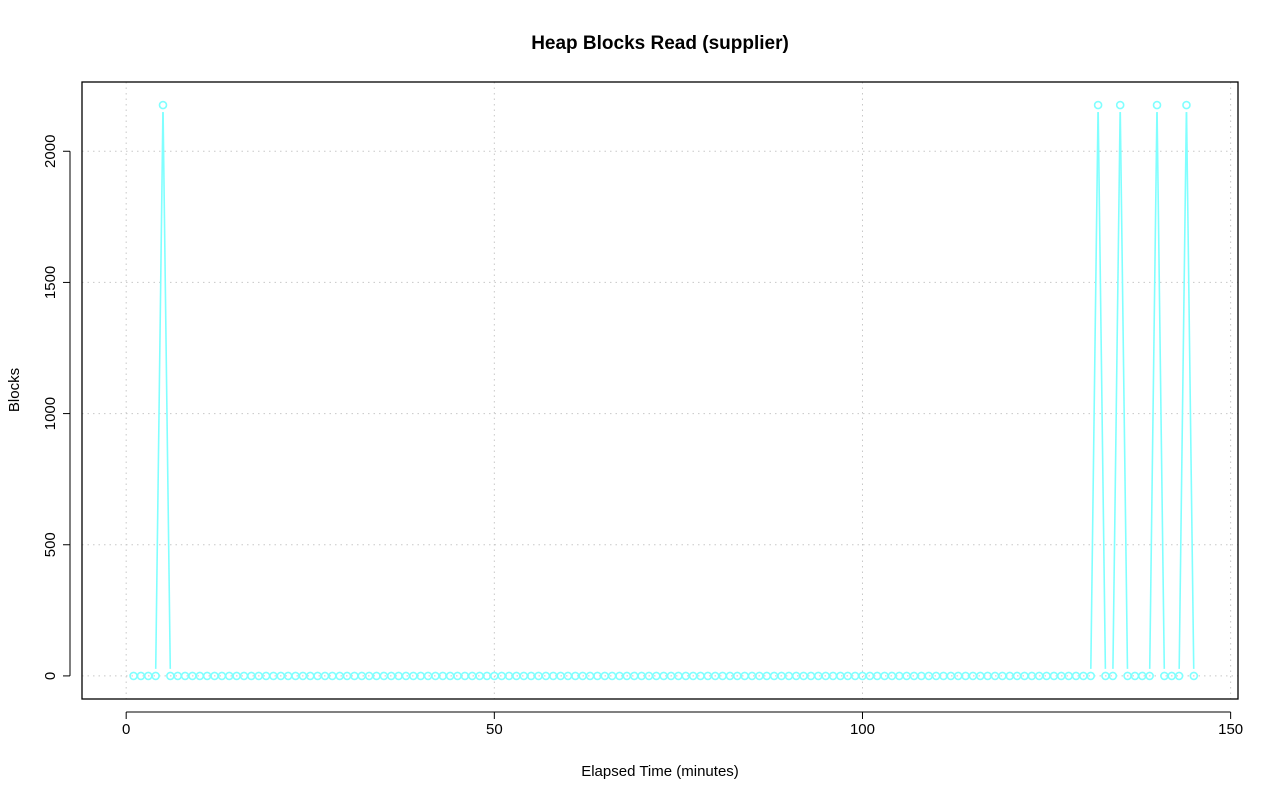  I want to click on y-tick-label: 2000, so click(50, 151).